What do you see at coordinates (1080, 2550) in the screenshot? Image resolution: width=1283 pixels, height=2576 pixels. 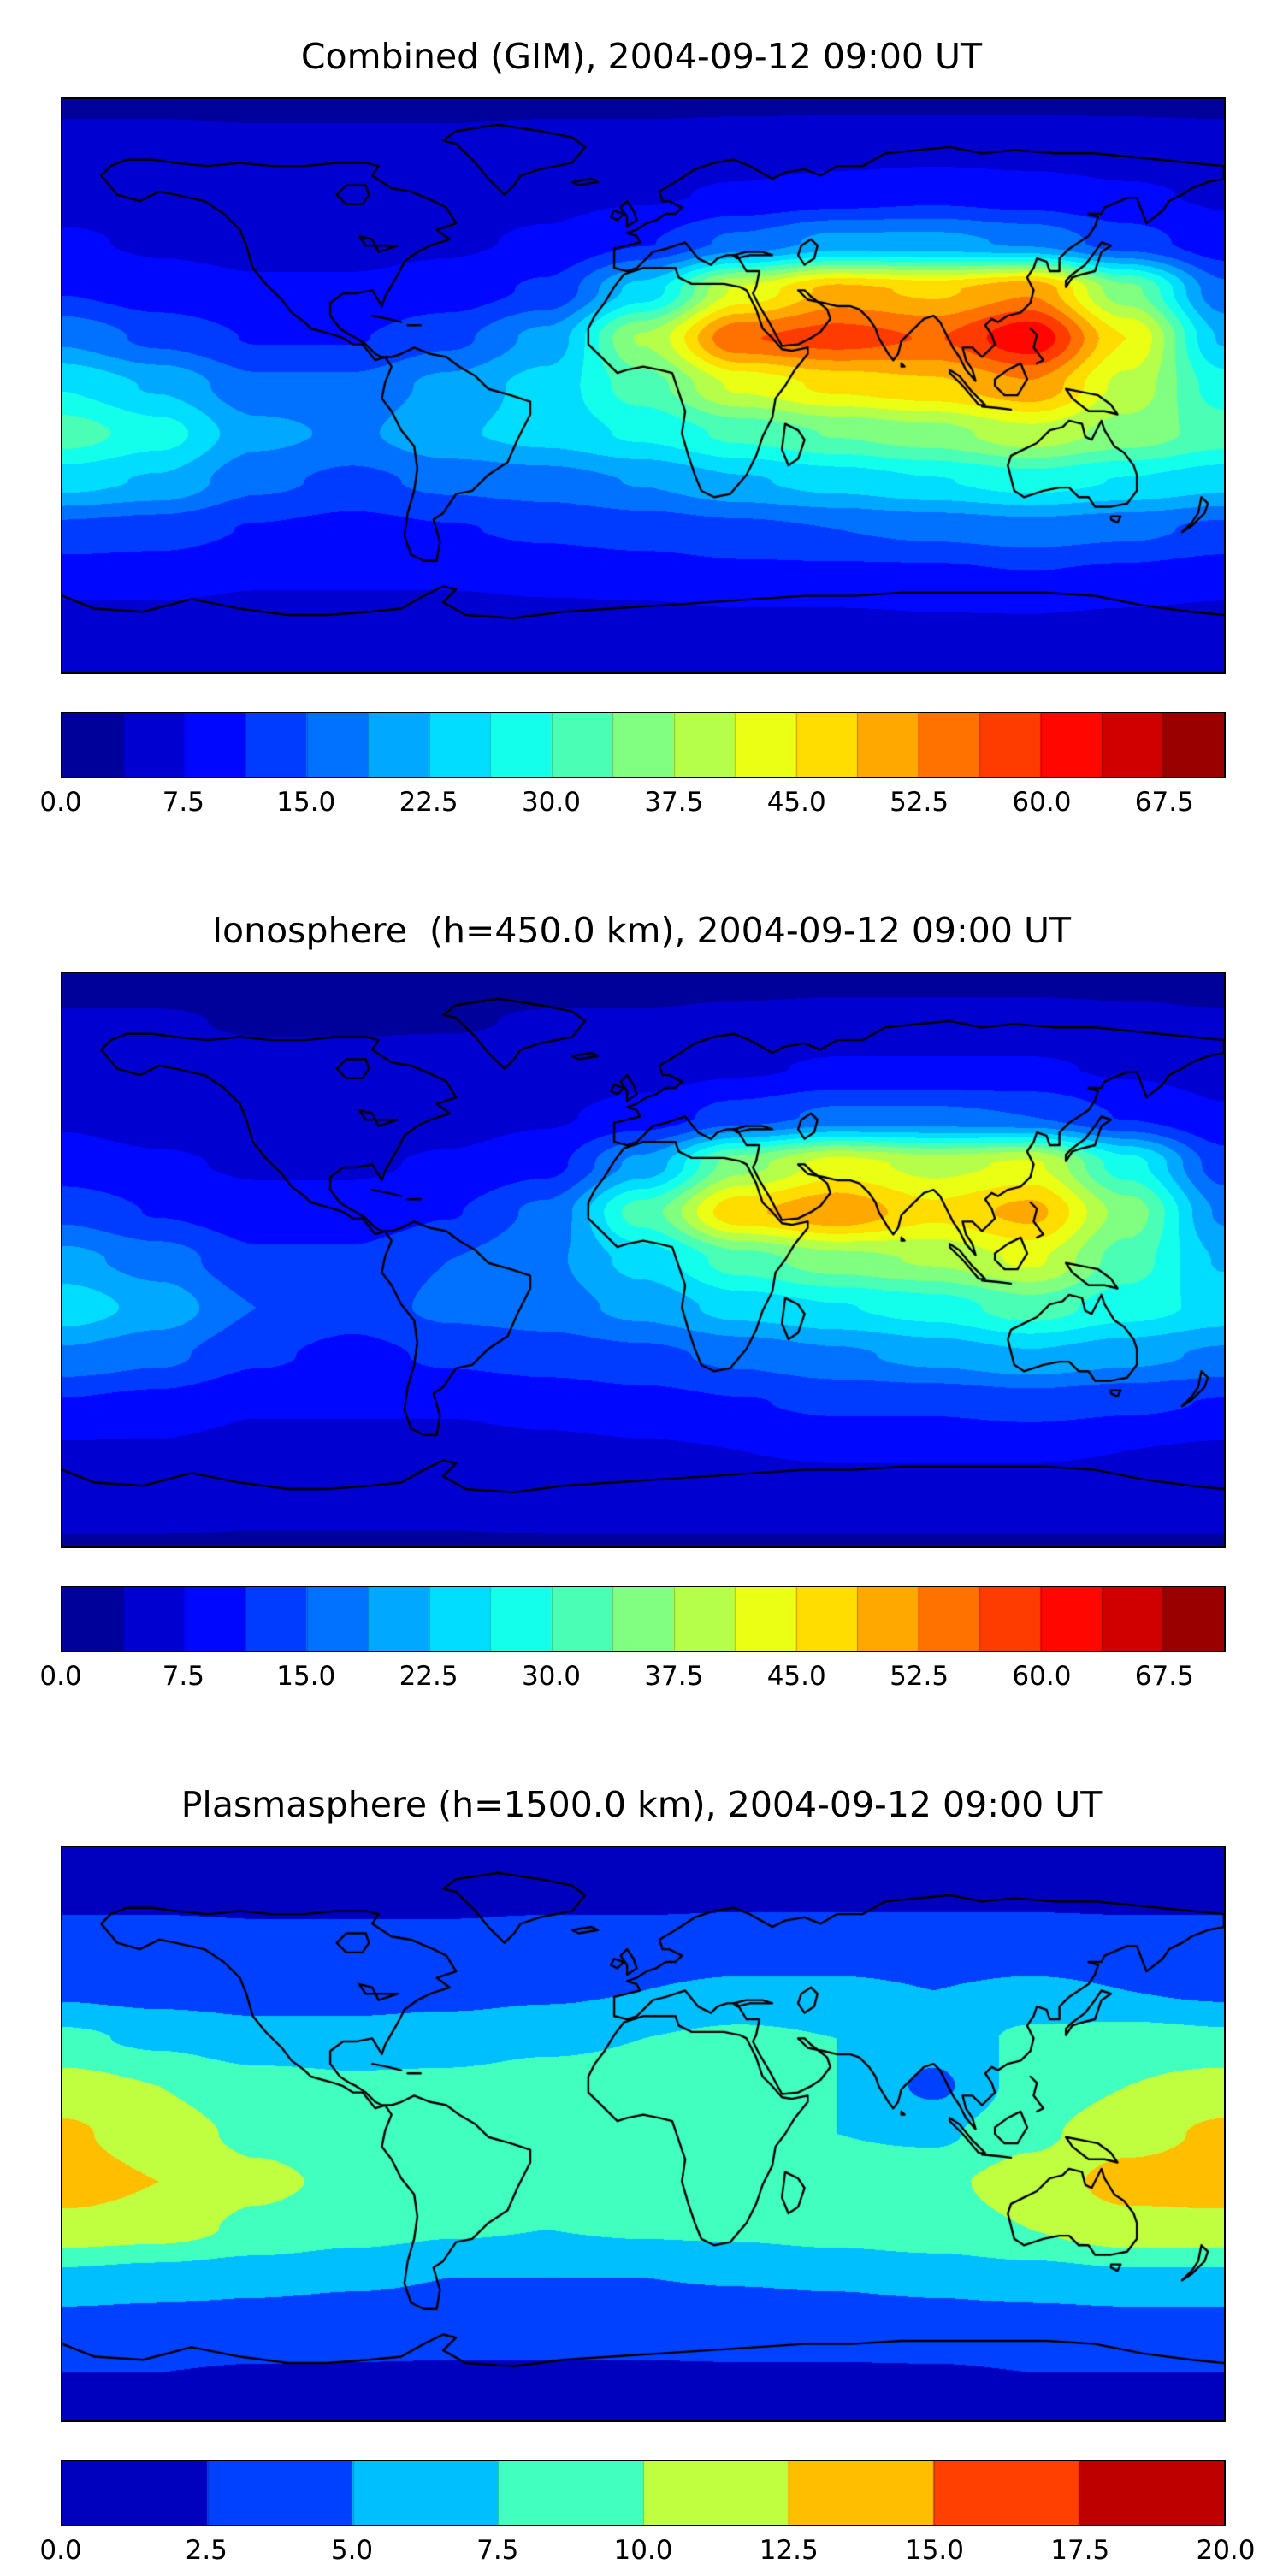 I see `colorbar-tick-label: 17.5` at bounding box center [1080, 2550].